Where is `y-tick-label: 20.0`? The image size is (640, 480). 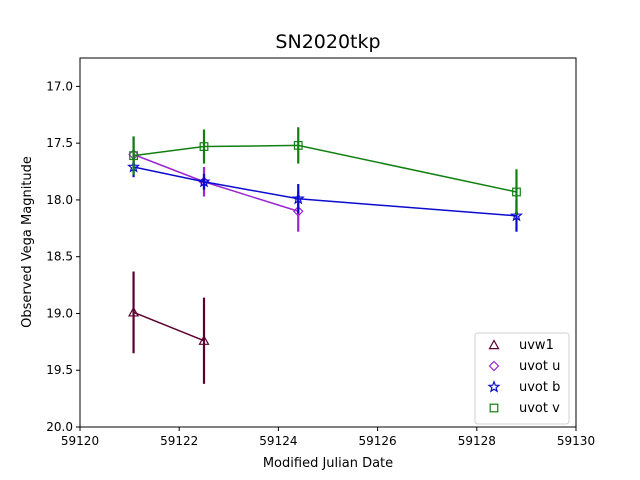
y-tick-label: 20.0 is located at coordinates (59, 427).